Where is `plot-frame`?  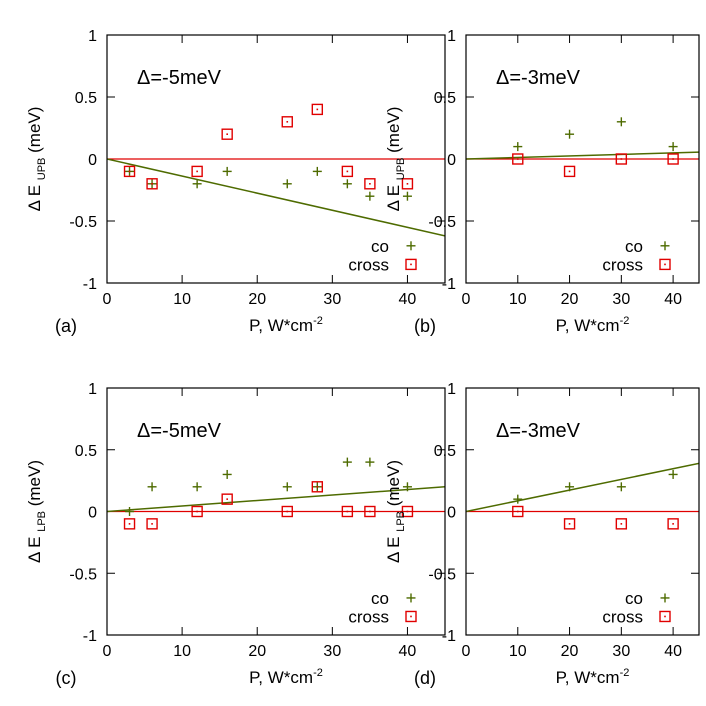
plot-frame is located at coordinates (582, 511).